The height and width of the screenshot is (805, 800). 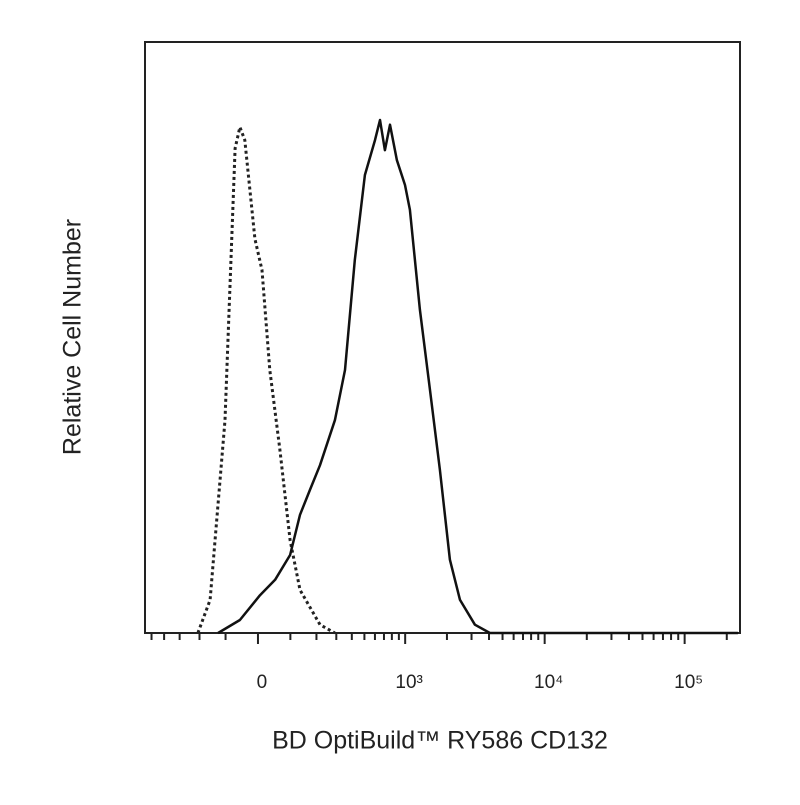 What do you see at coordinates (548, 682) in the screenshot?
I see `x-tick-label: 10⁴` at bounding box center [548, 682].